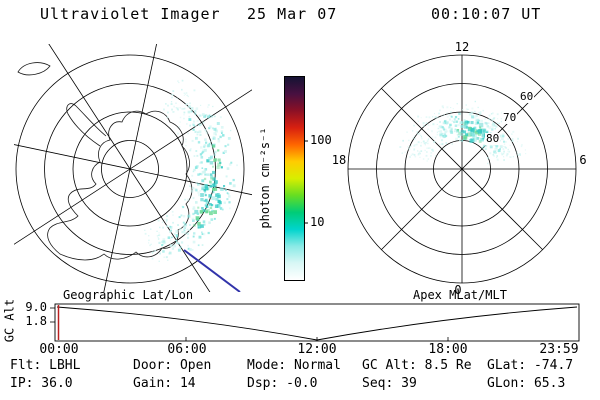 Image resolution: width=600 pixels, height=400 pixels. What do you see at coordinates (265, 178) in the screenshot?
I see `colorbar-unit-label: photon cm⁻²s⁻¹` at bounding box center [265, 178].